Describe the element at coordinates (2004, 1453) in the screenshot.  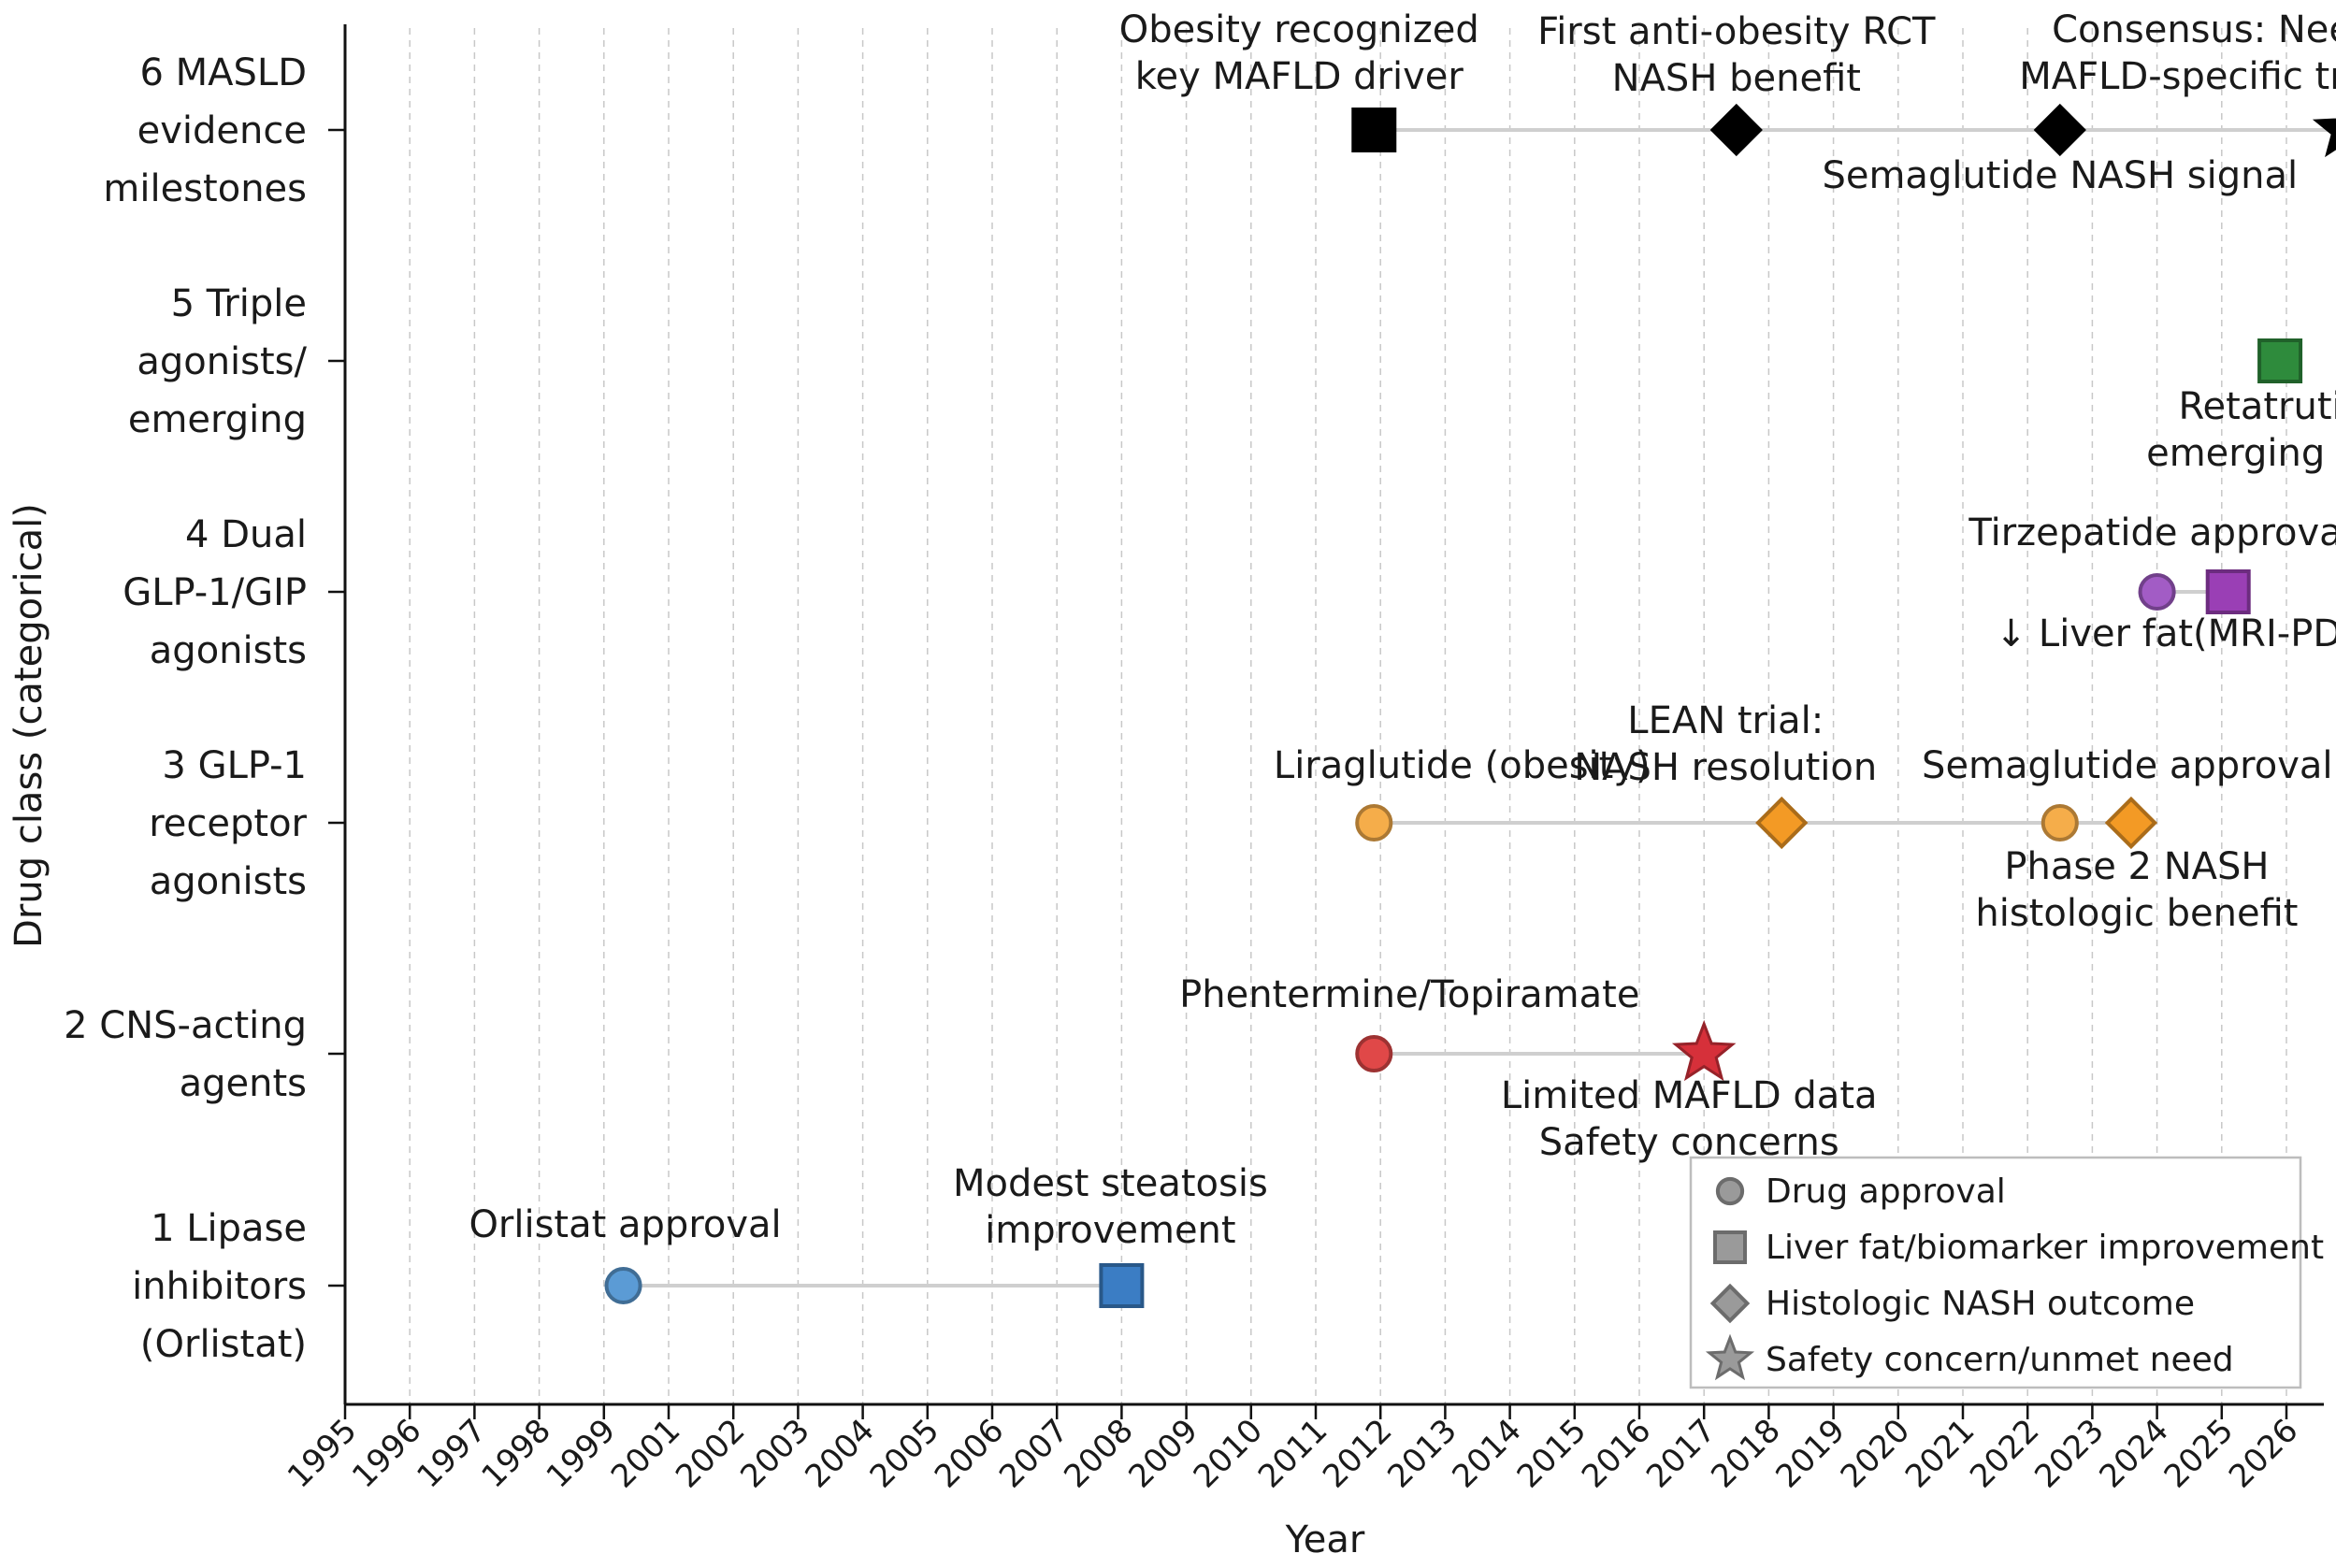
I see `x-tick-label: 2022` at that location.